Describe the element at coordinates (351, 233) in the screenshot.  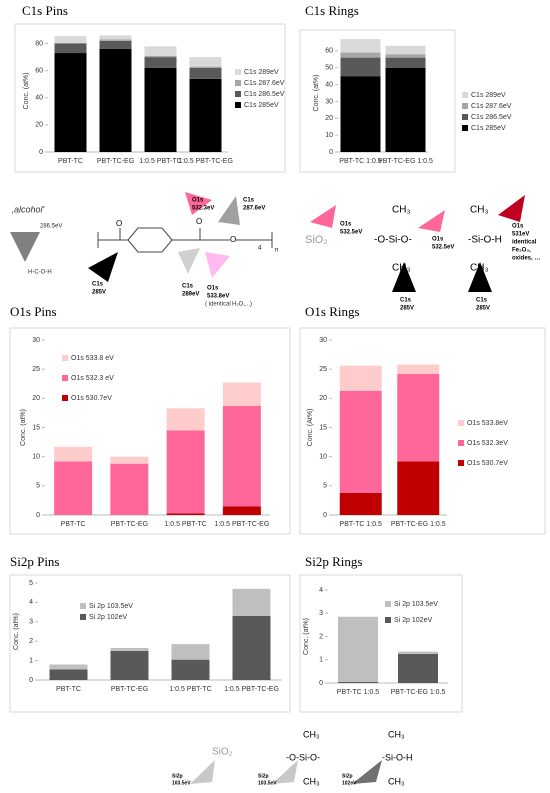
I see `structure-label: 532.5eV` at that location.